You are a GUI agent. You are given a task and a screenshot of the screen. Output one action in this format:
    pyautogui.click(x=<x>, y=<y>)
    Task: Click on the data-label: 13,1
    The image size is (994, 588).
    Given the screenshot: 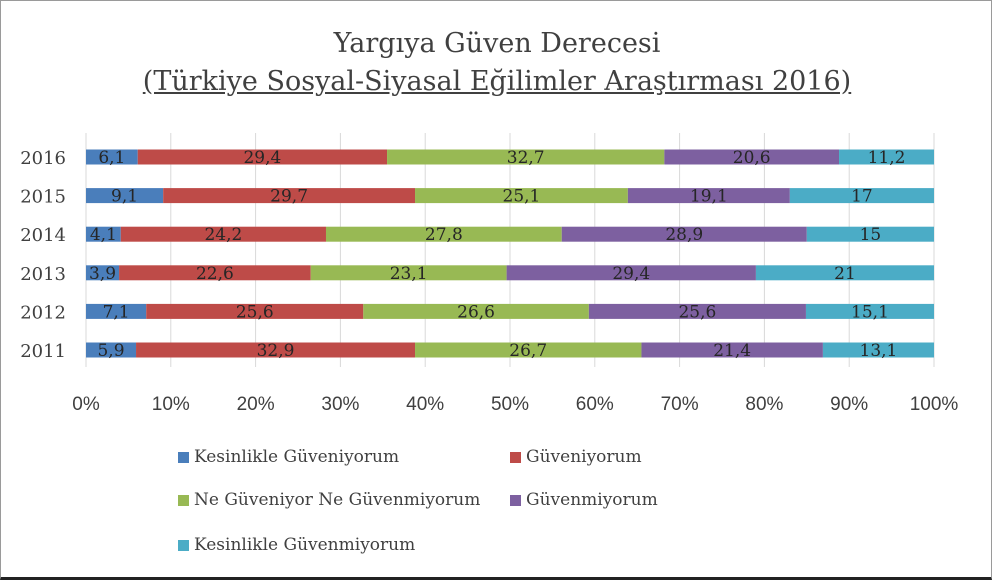 What is the action you would take?
    pyautogui.click(x=879, y=351)
    